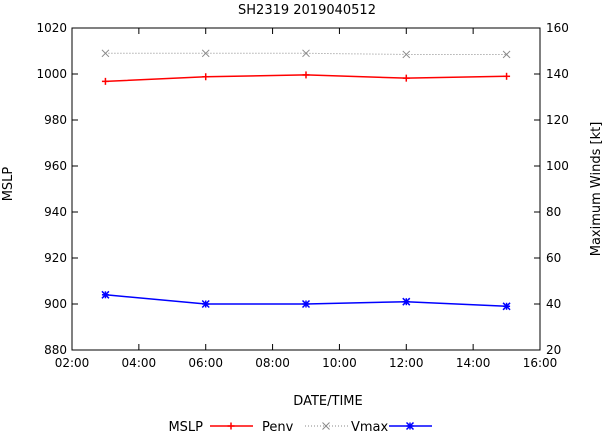  Describe the element at coordinates (557, 166) in the screenshot. I see `y-right-tick-label: 100` at that location.